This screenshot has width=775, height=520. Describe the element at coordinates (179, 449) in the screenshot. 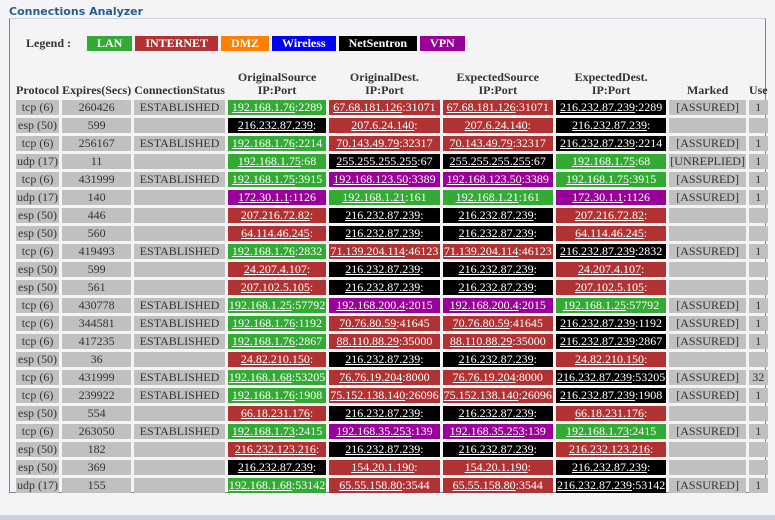

I see `status-cell` at that location.